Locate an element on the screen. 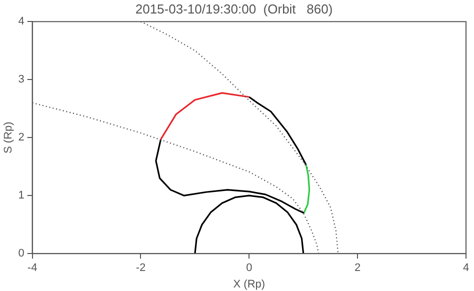 This screenshot has width=474, height=291. x-tick-label: 2 is located at coordinates (357, 268).